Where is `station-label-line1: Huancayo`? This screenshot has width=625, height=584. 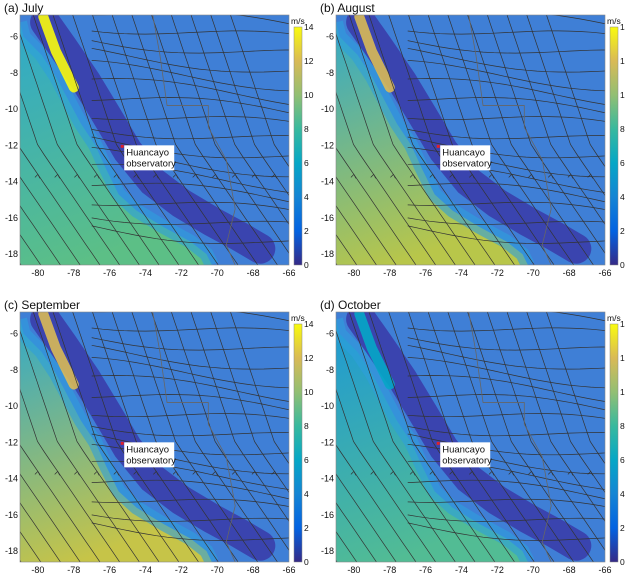 station-label-line1: Huancayo is located at coordinates (147, 449).